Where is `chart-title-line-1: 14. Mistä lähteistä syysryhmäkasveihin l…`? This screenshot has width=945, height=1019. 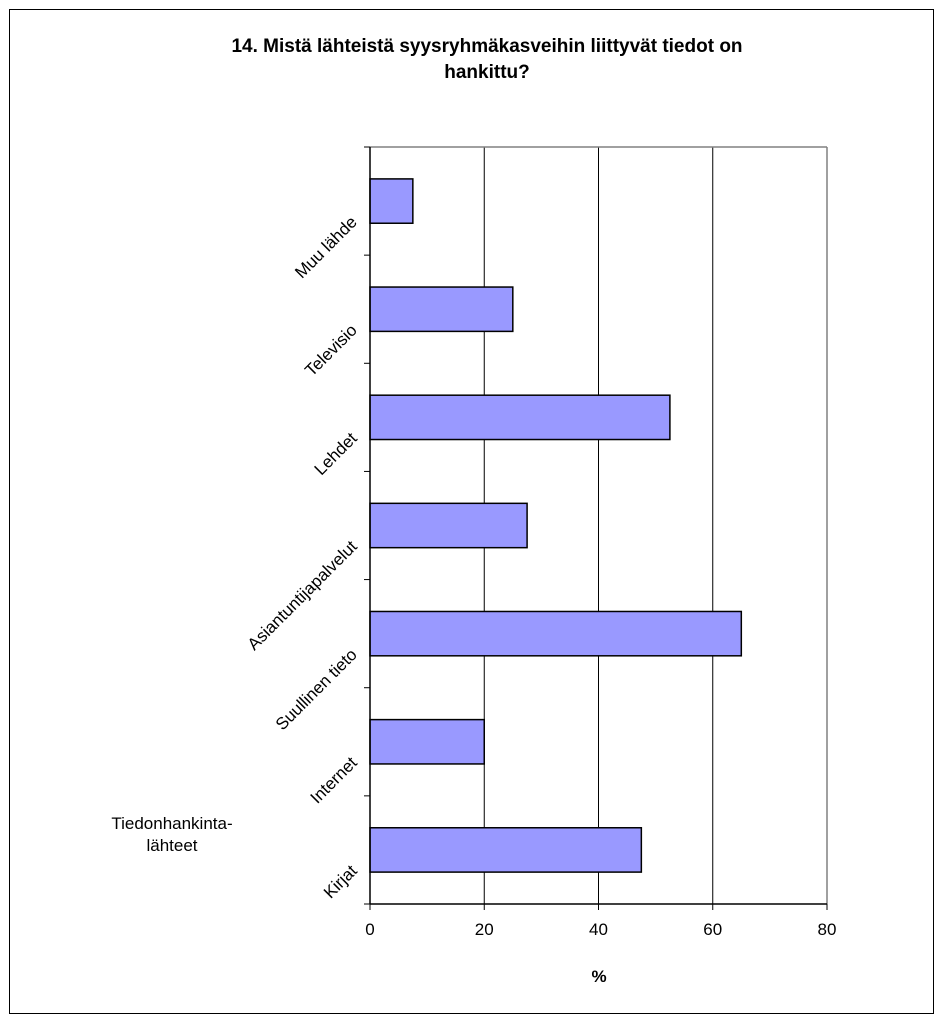
chart-title-line-1: 14. Mistä lähteistä syysryhmäkasveihin l… is located at coordinates (486, 46).